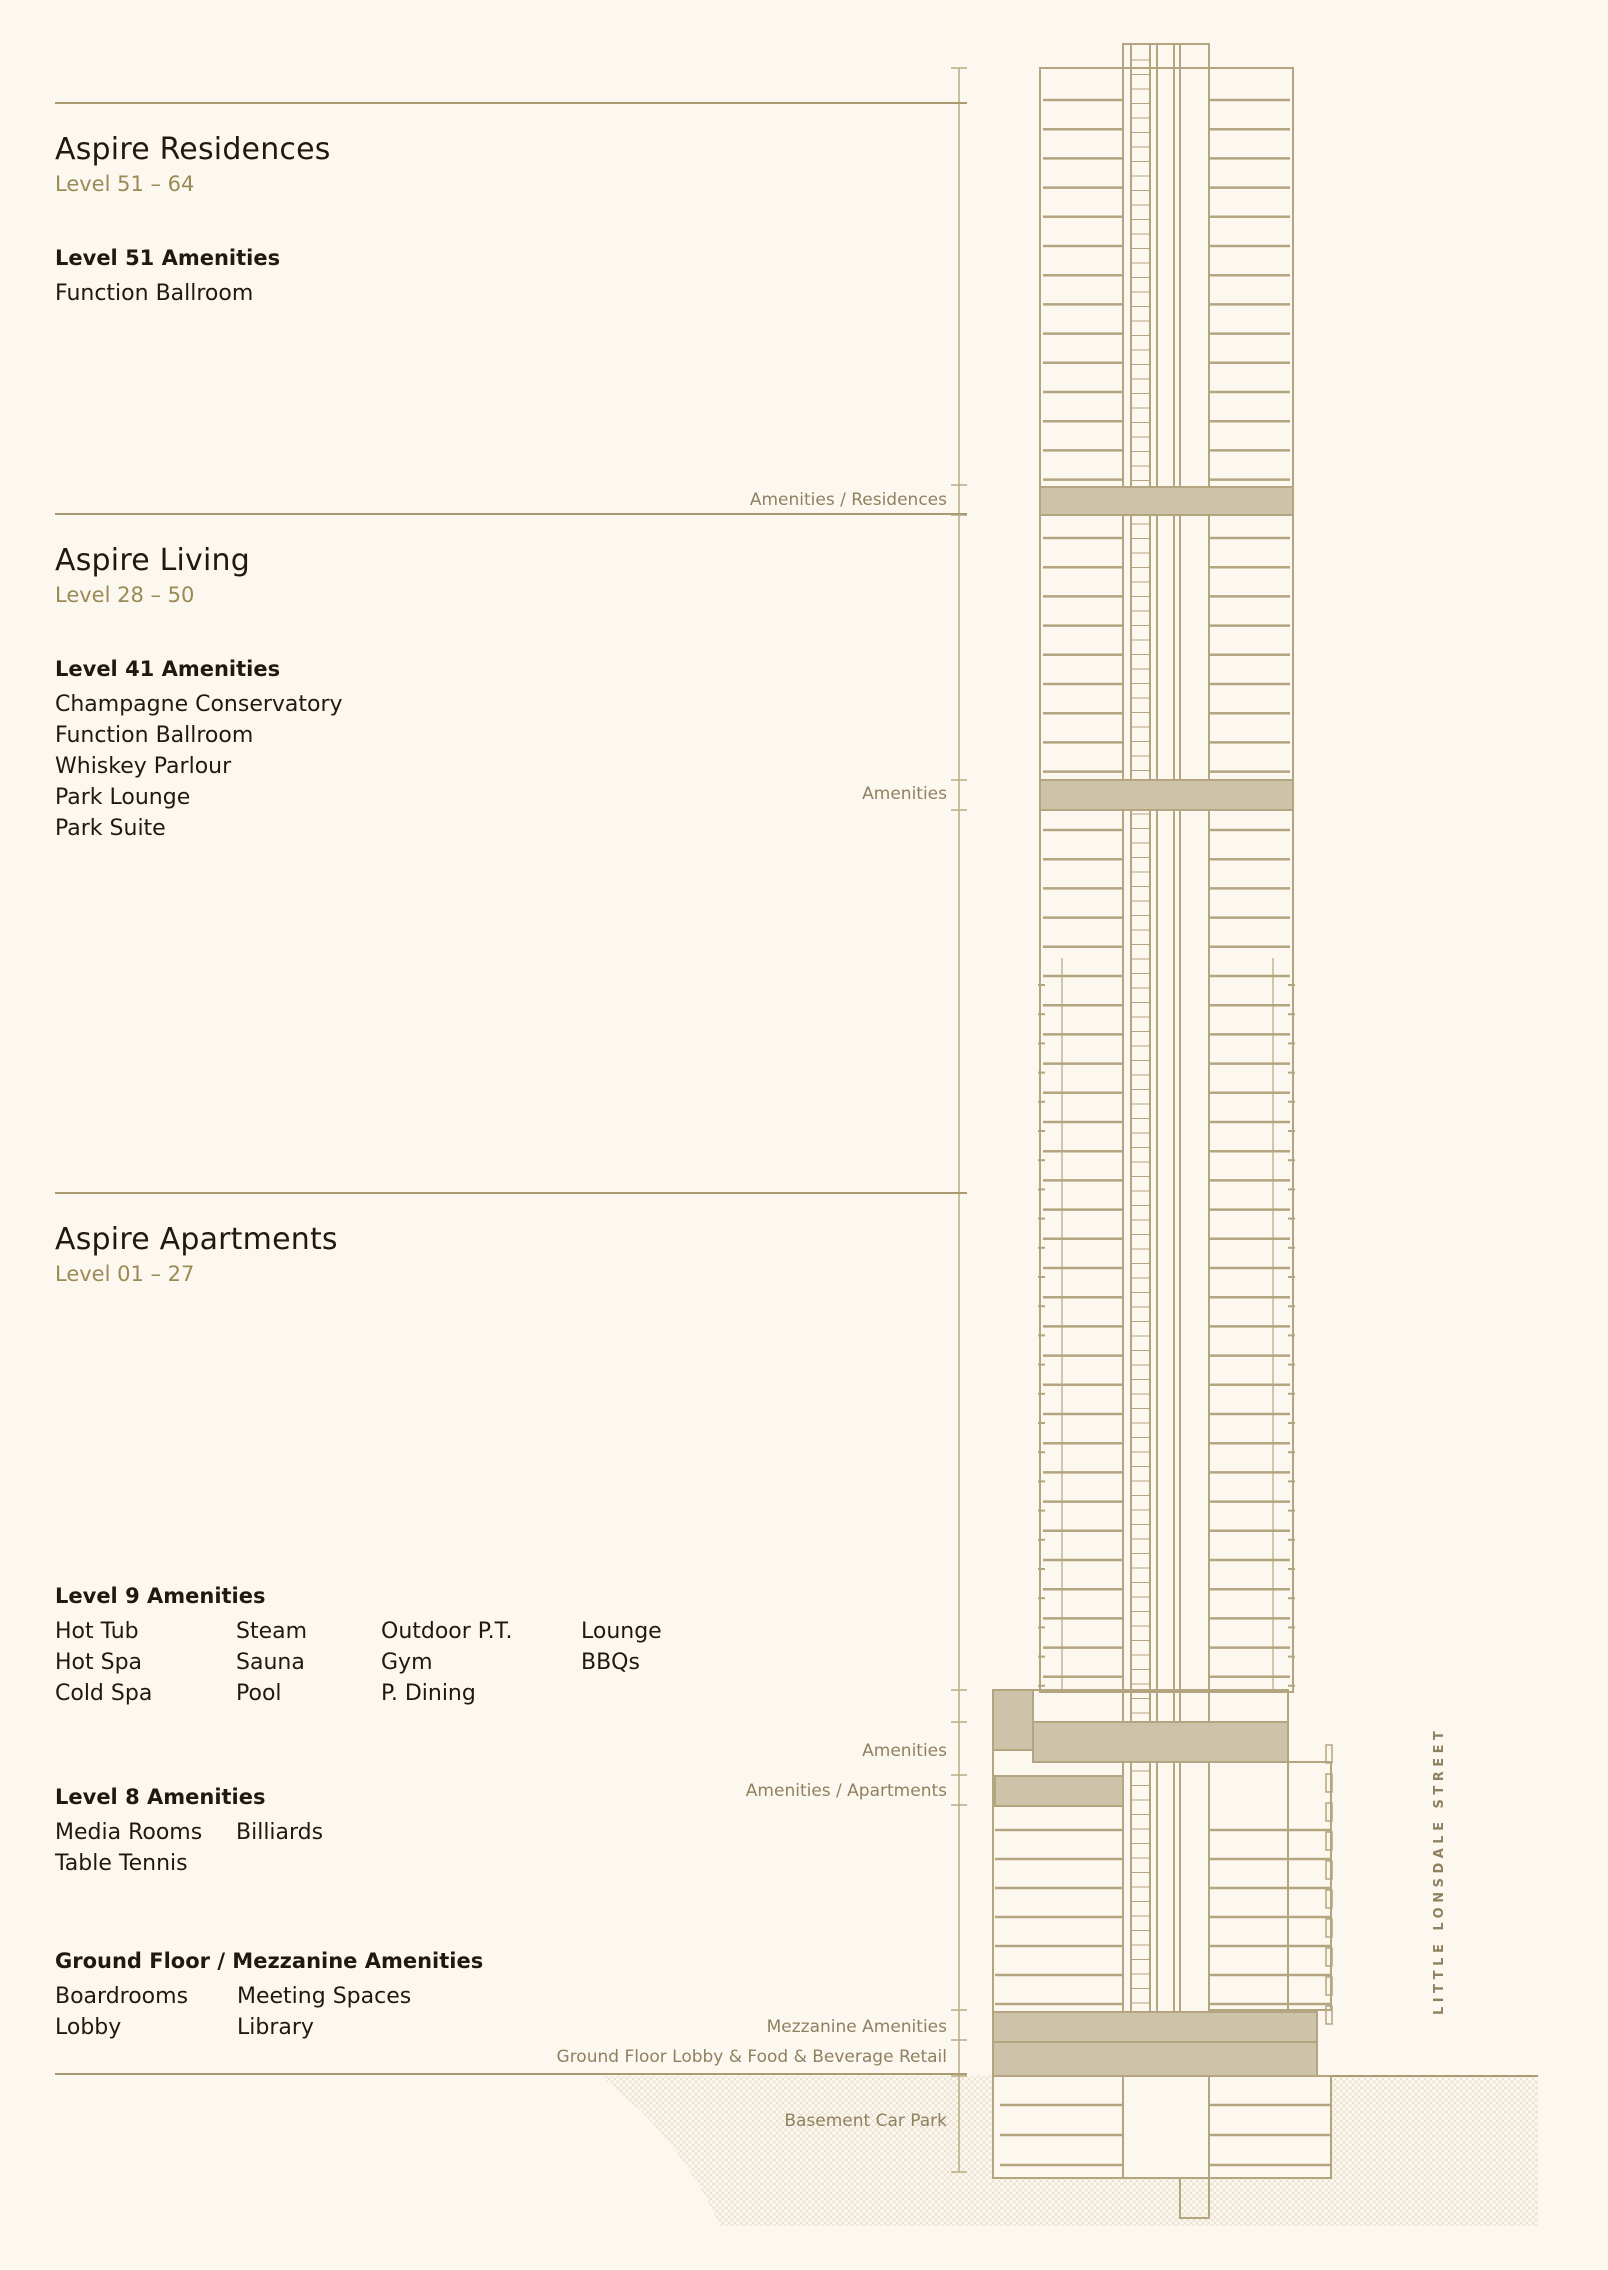  What do you see at coordinates (1270, 1886) in the screenshot?
I see `podium-right` at bounding box center [1270, 1886].